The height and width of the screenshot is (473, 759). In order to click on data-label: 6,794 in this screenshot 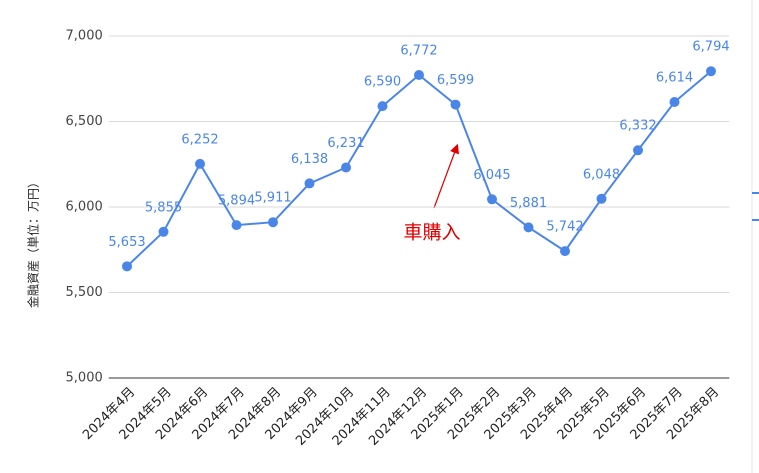, I will do `click(710, 47)`.